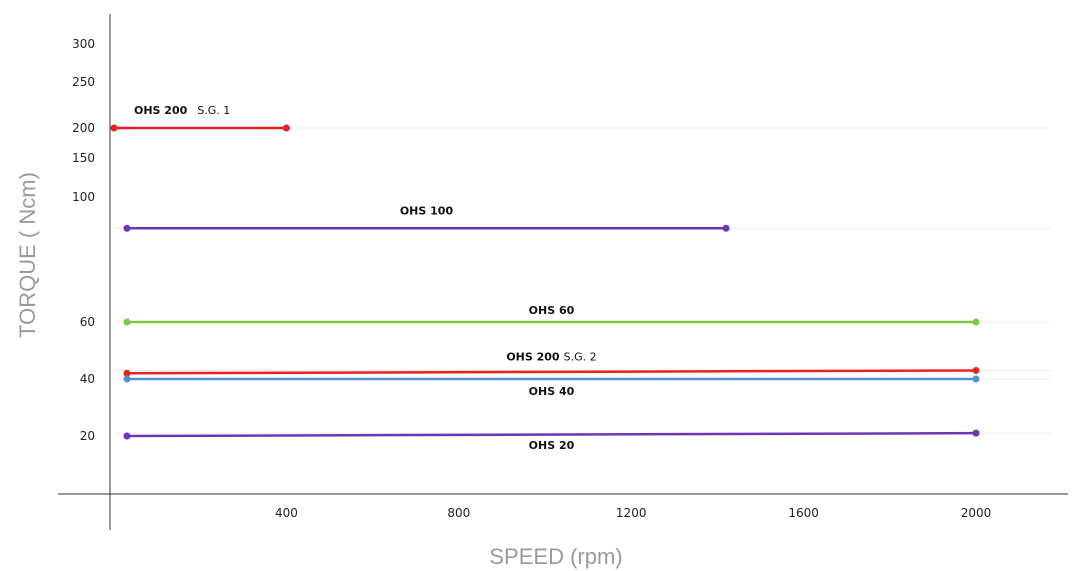  Describe the element at coordinates (83, 158) in the screenshot. I see `y-tick-label: 150` at that location.